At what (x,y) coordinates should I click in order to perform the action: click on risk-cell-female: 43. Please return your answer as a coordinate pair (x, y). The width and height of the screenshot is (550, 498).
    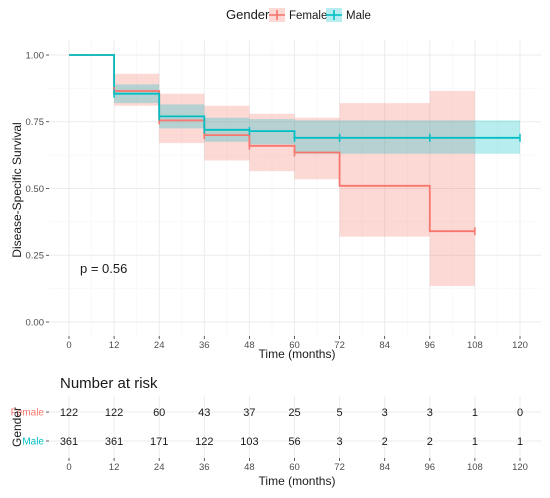
    Looking at the image, I should click on (204, 413).